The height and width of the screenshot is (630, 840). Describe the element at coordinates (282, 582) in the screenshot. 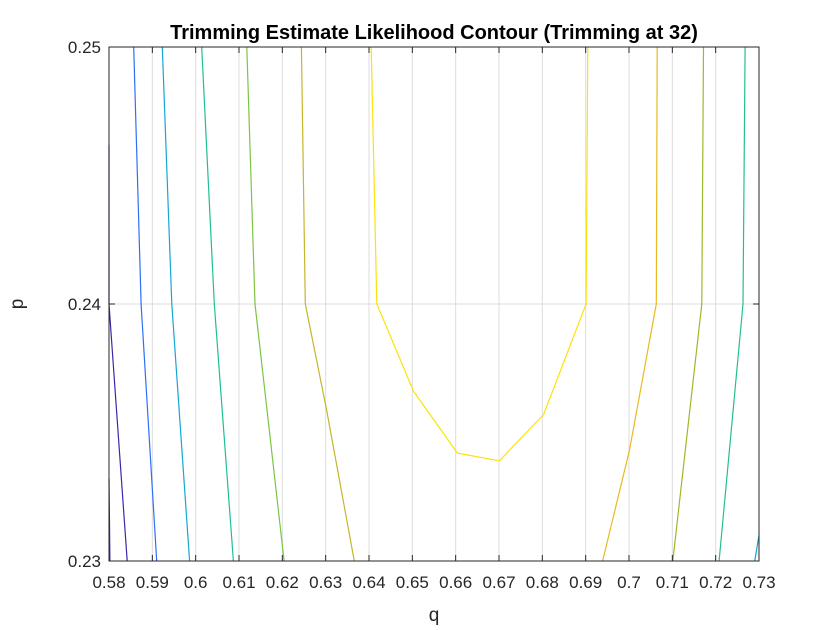

I see `x-tick-label: 0.62` at that location.